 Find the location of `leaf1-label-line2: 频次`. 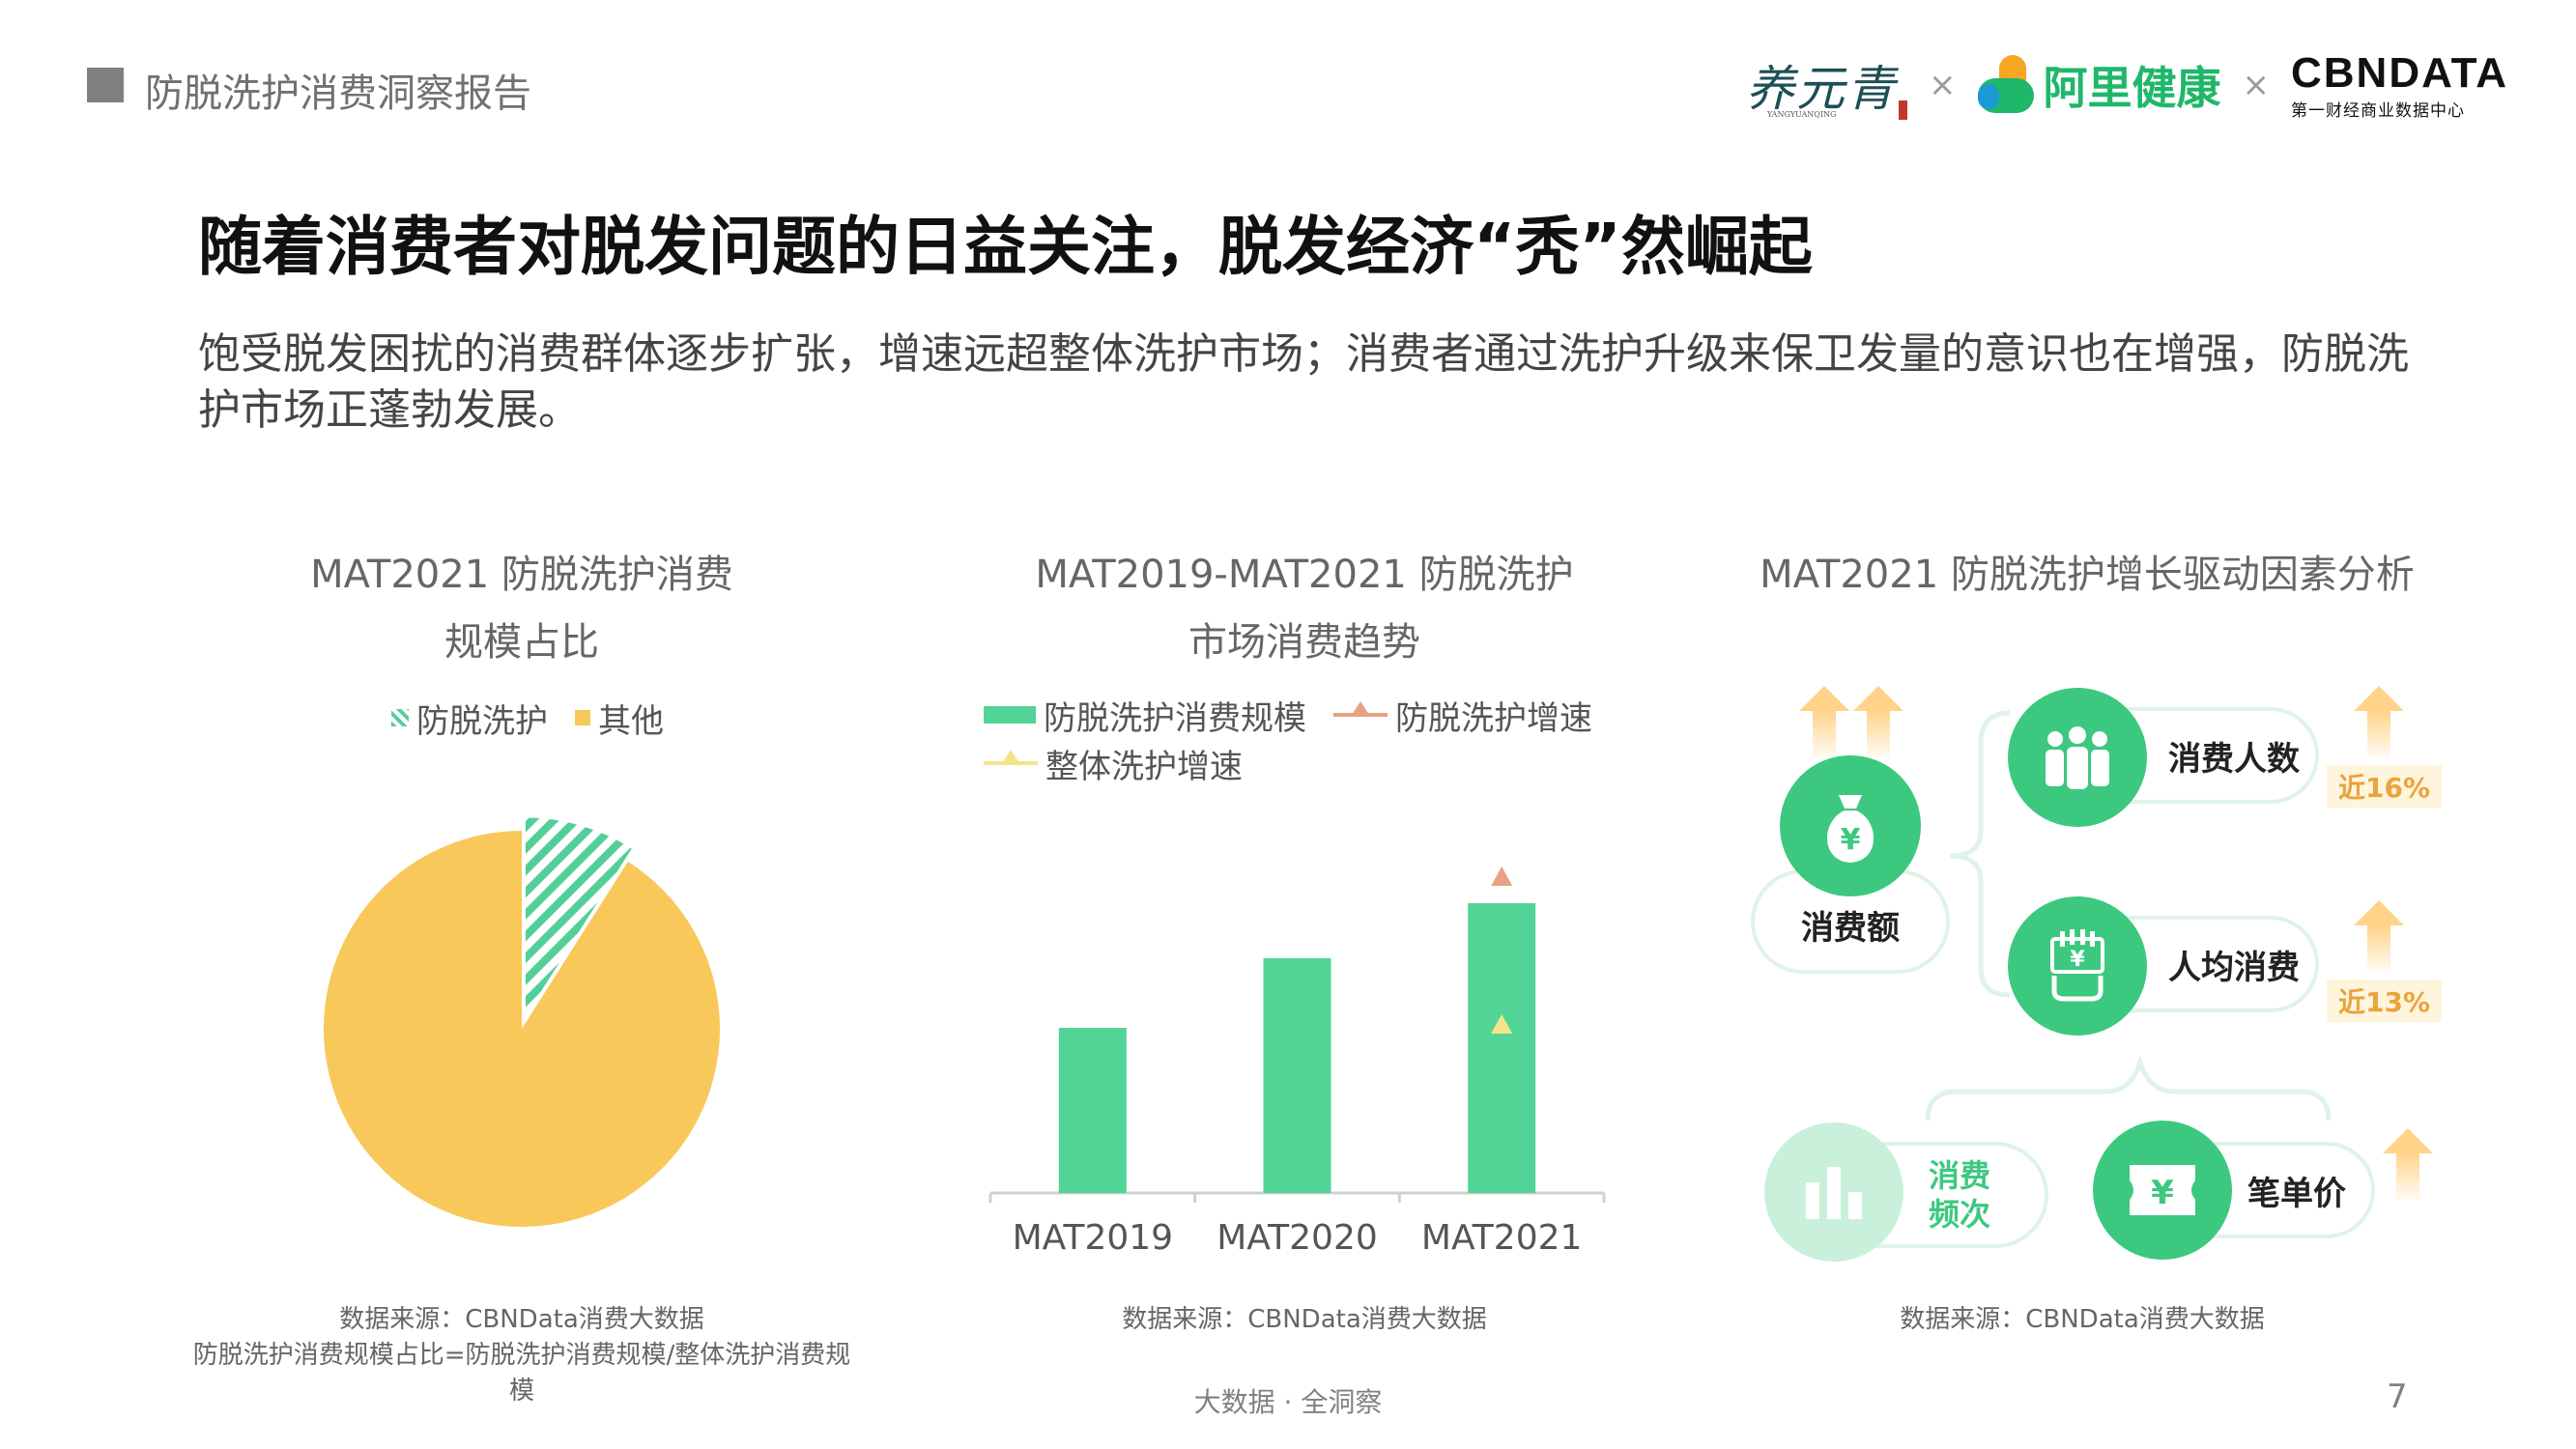

leaf1-label-line2: 频次 is located at coordinates (1960, 1214).